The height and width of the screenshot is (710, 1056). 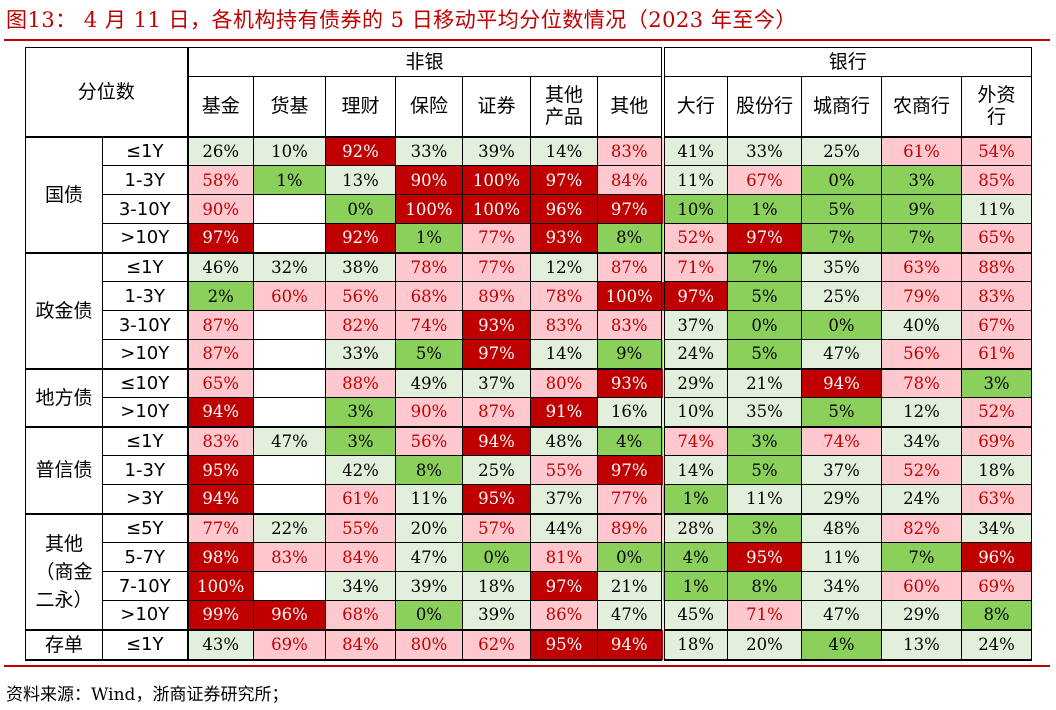 I want to click on column-header: 其他, so click(x=630, y=107).